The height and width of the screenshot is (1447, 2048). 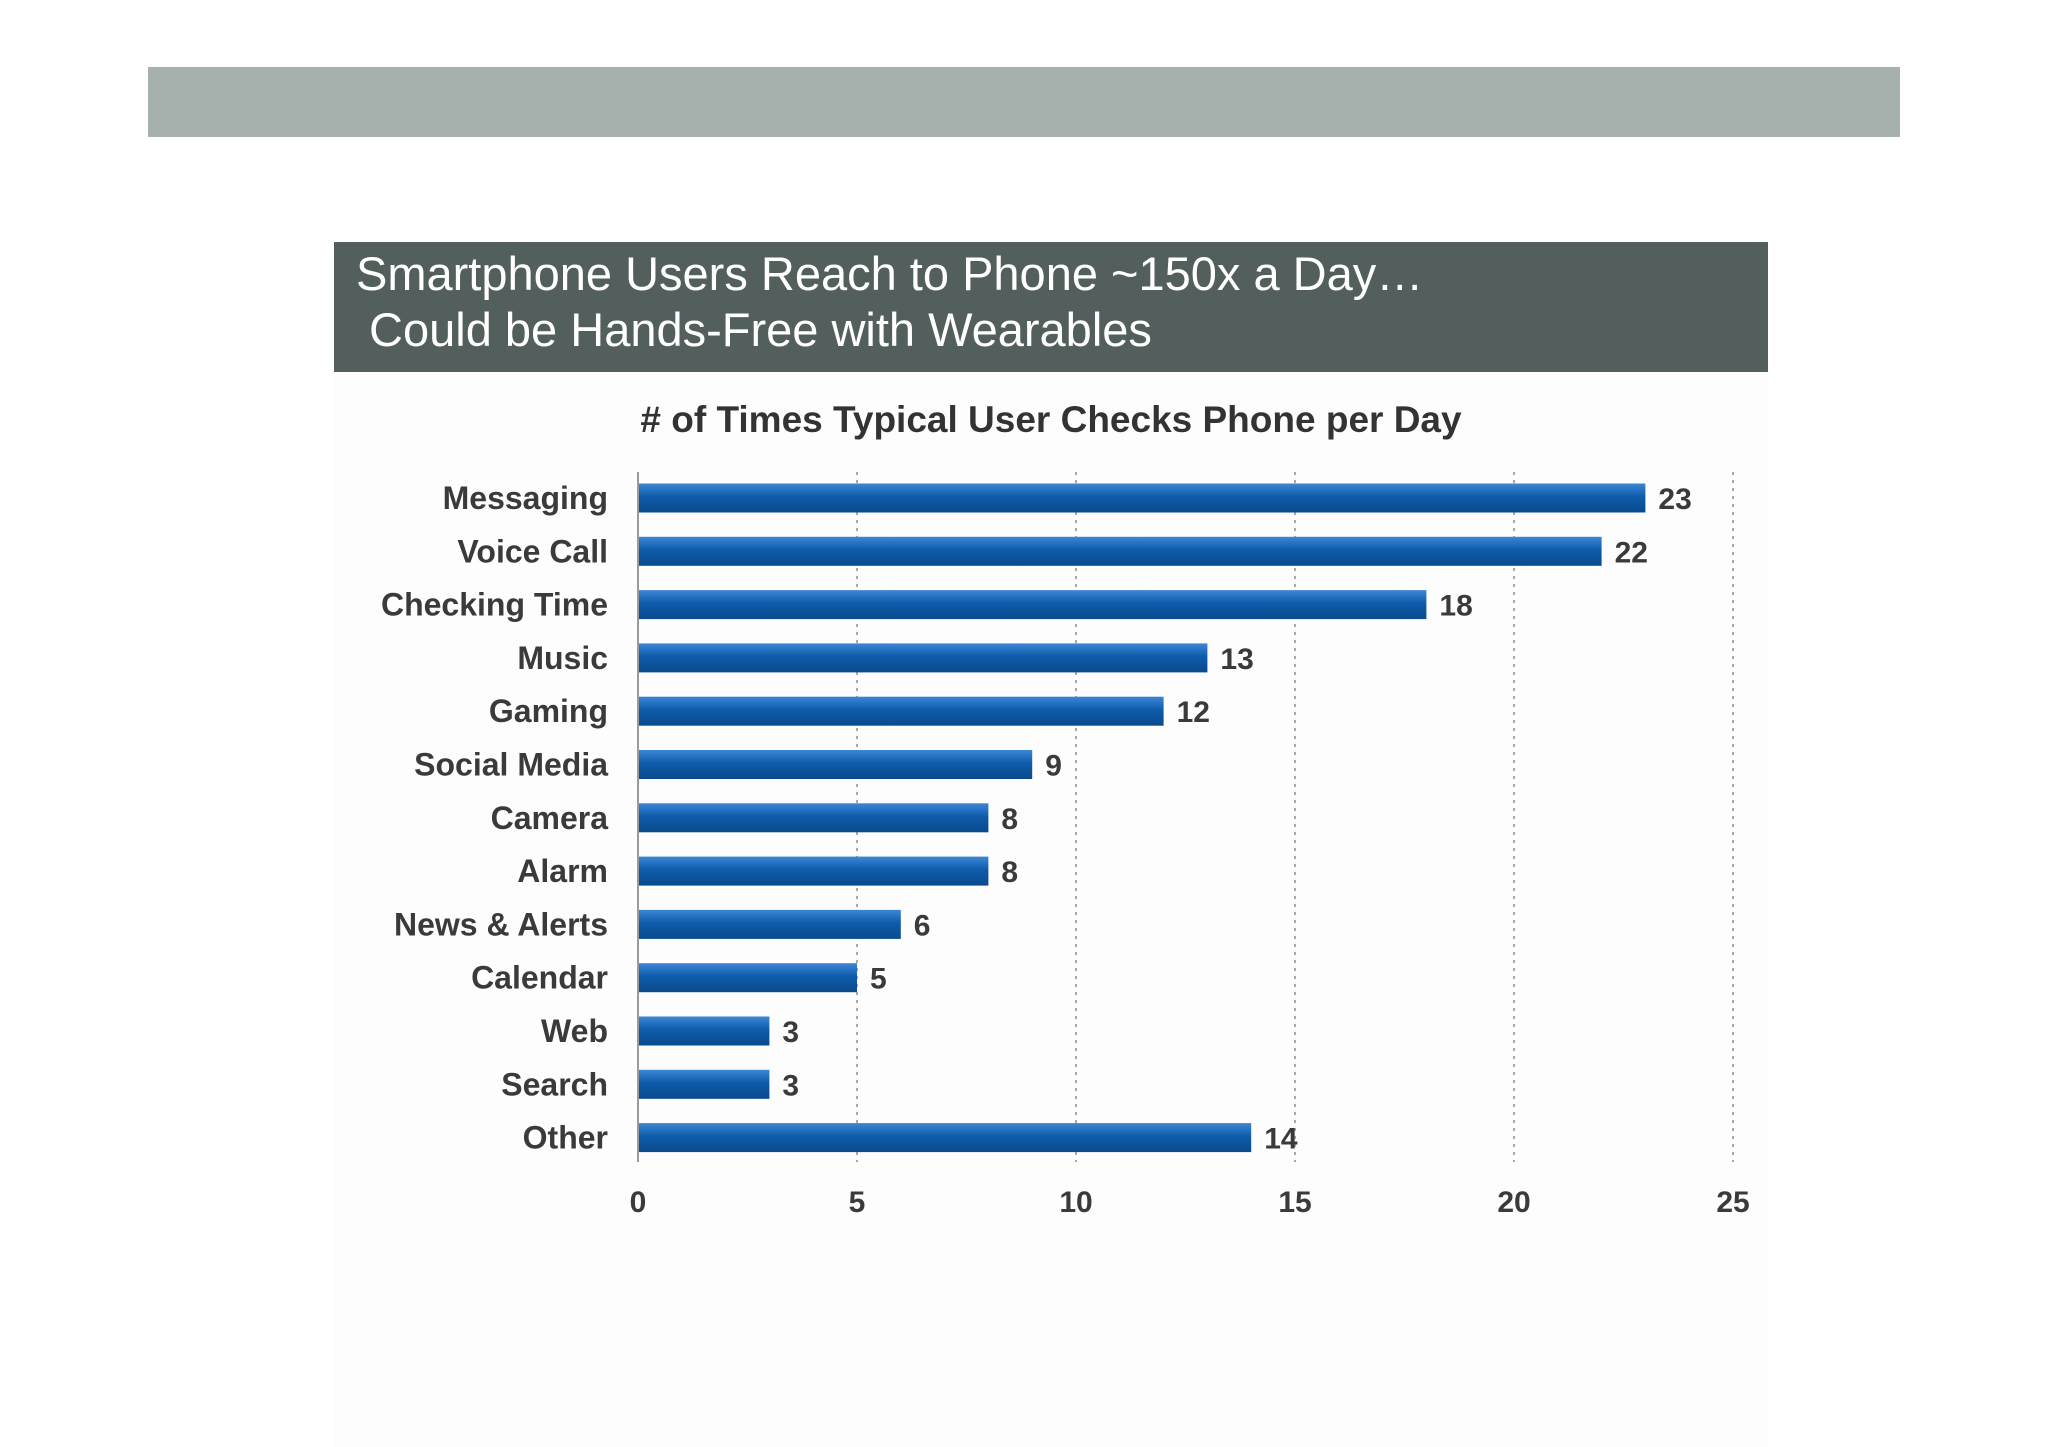 I want to click on value-label-messaging: 23, so click(x=1674, y=499).